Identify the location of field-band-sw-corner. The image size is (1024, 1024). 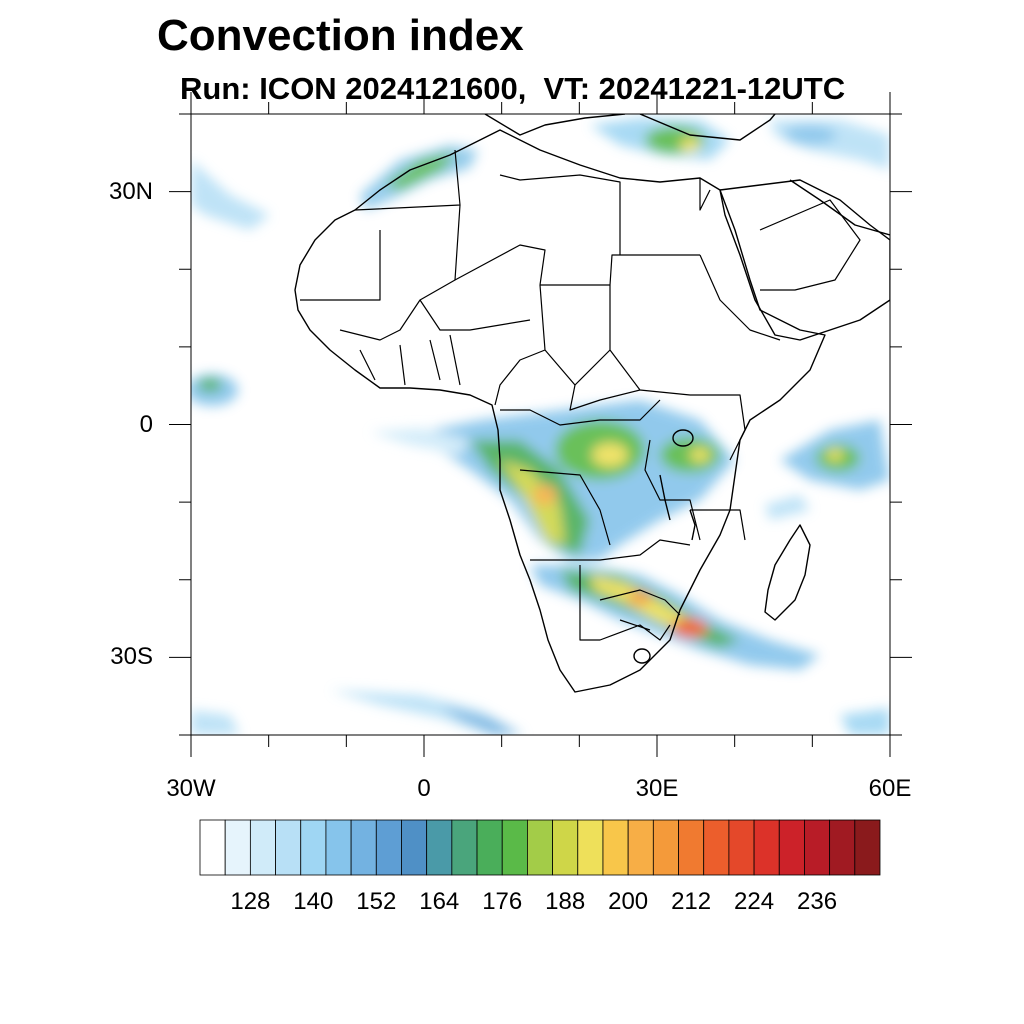
(215, 722).